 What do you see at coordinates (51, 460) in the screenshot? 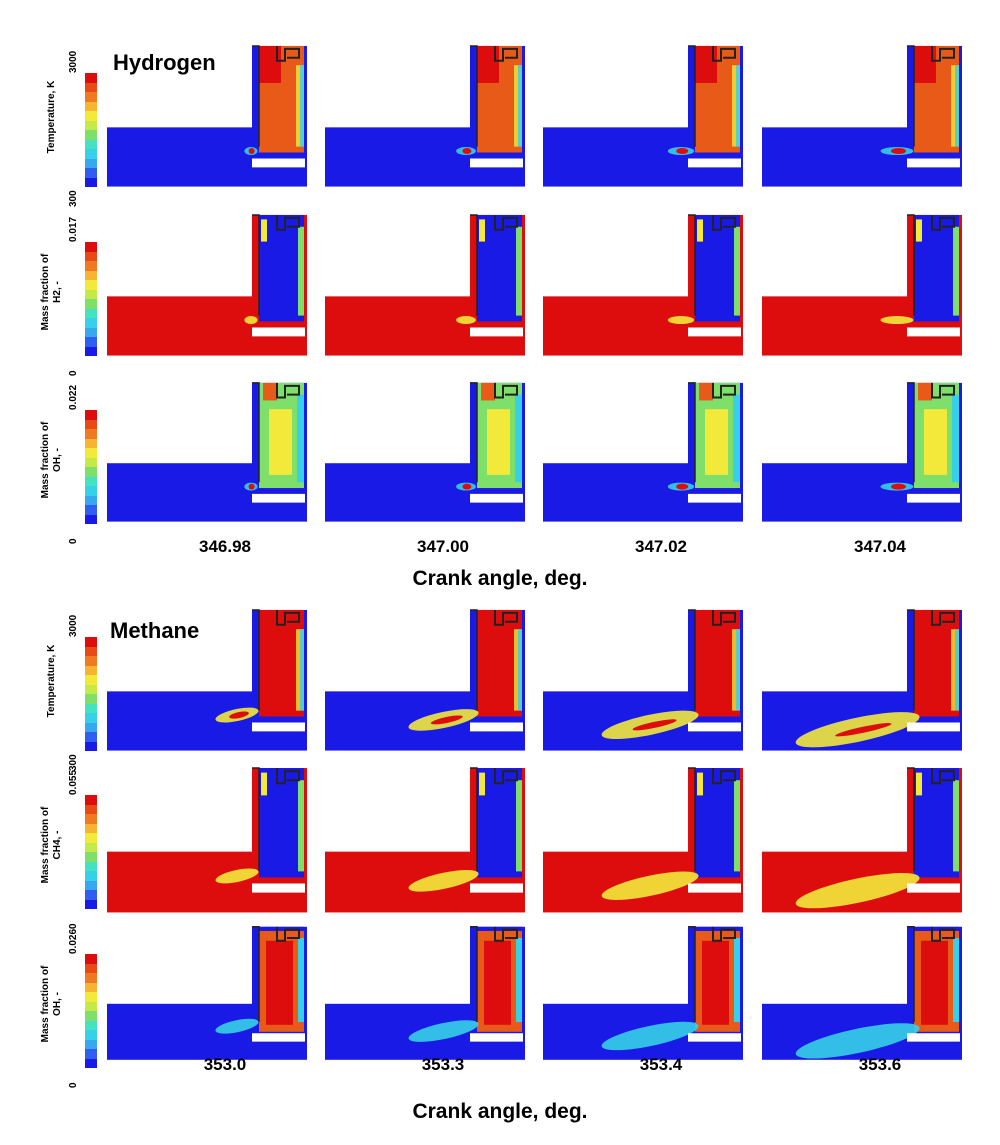
I see `row-label: Mass fraction of OH, -` at bounding box center [51, 460].